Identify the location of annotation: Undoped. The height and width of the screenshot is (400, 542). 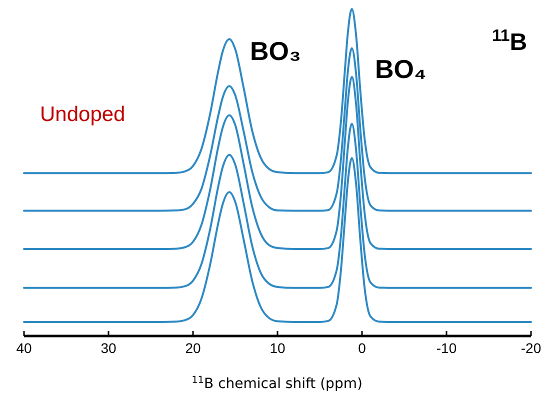
(83, 114).